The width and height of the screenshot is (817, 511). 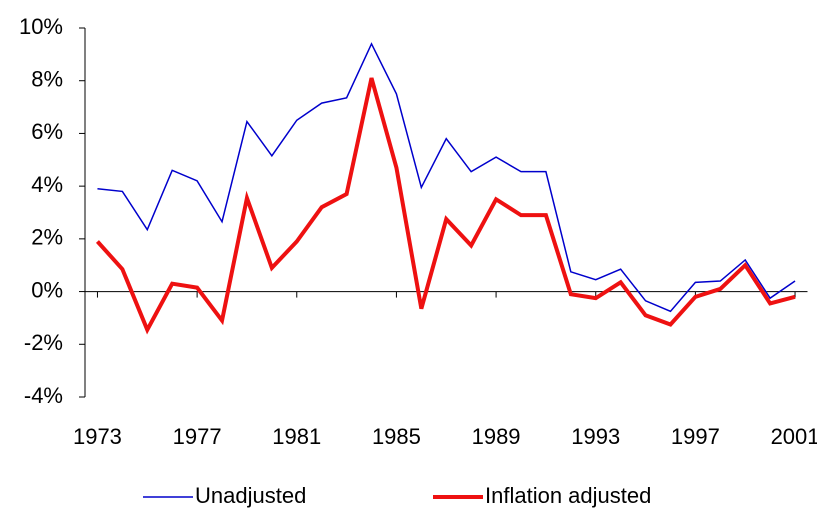 I want to click on y-tick-label: 4%, so click(x=47, y=184).